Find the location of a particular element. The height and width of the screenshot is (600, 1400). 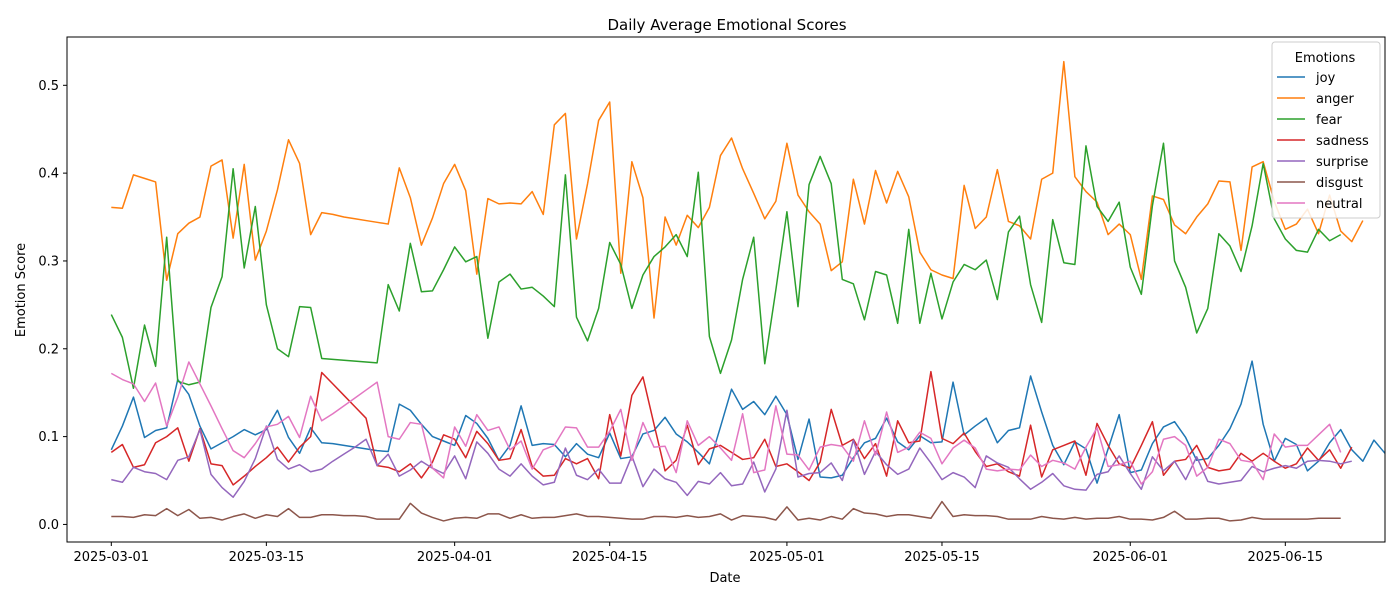

legend-title: Emotions is located at coordinates (1325, 58).